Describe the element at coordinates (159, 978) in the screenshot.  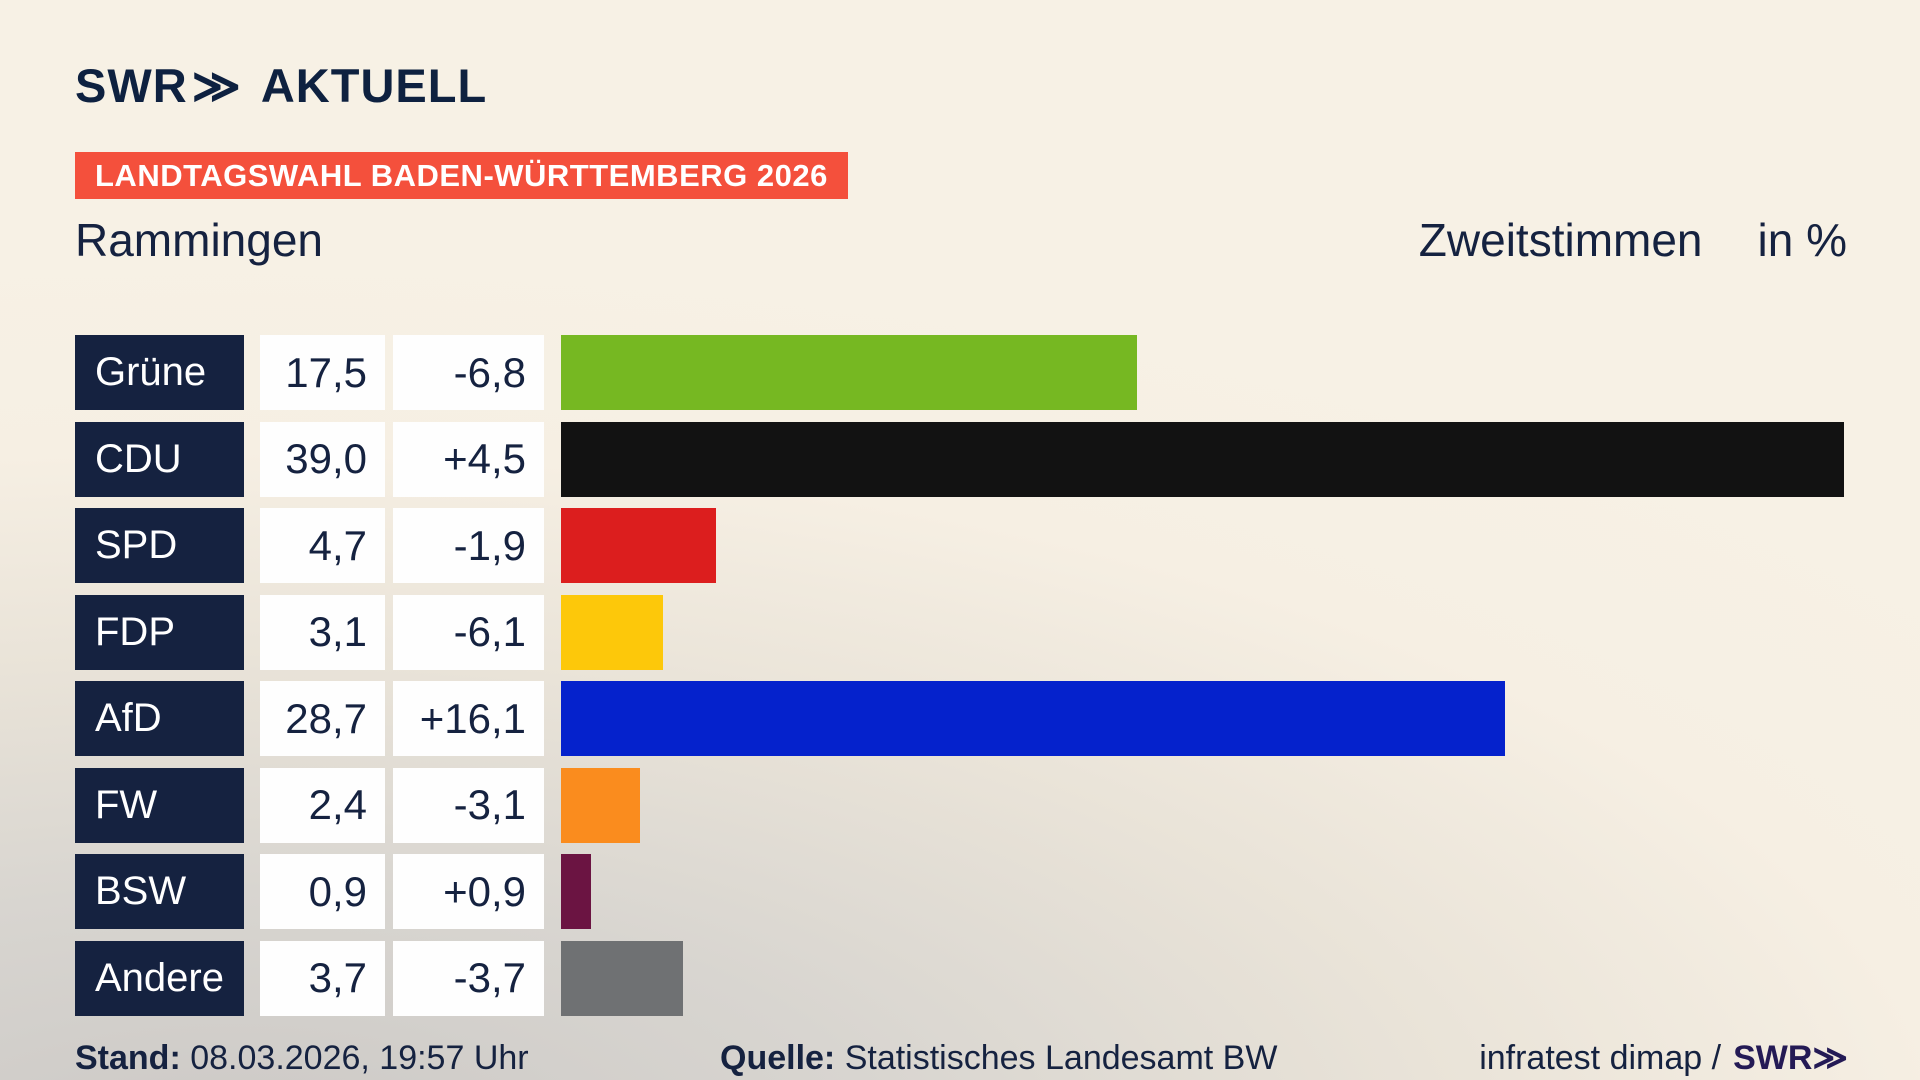
I see `party-label: Andere` at that location.